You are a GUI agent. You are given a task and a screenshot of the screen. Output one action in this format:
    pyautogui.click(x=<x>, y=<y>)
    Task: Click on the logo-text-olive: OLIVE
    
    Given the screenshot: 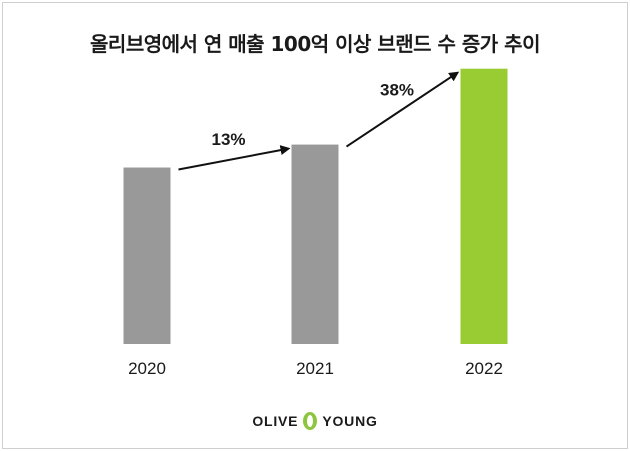 What is the action you would take?
    pyautogui.click(x=275, y=421)
    